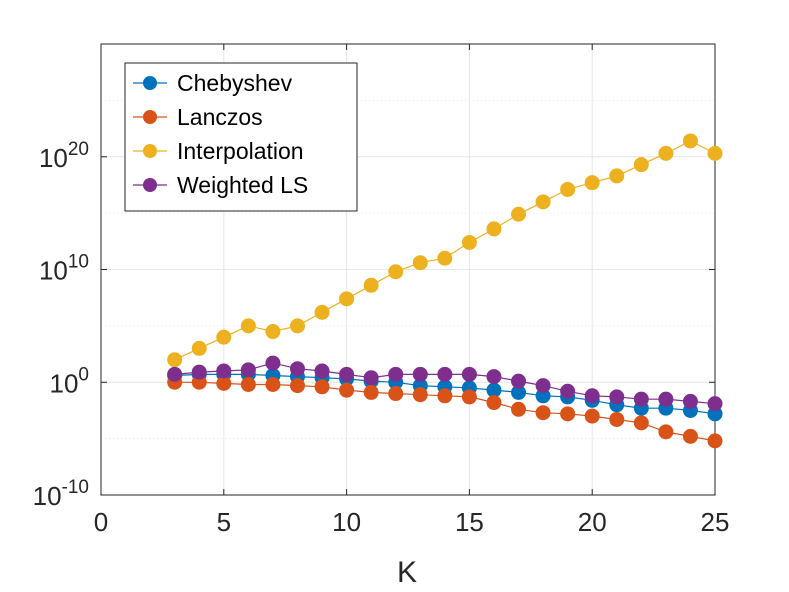  What do you see at coordinates (220, 117) in the screenshot?
I see `legend-label: Lanczos` at bounding box center [220, 117].